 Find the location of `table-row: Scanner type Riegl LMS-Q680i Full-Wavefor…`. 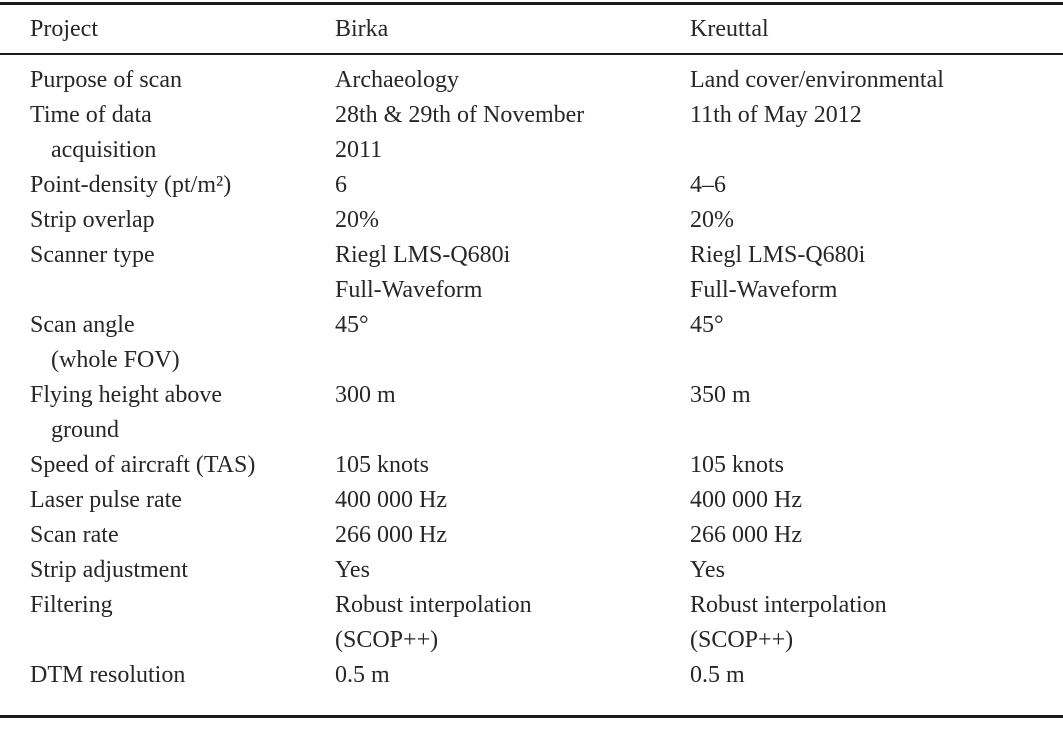

table-row: Scanner type Riegl LMS-Q680i Full-Wavefor… is located at coordinates (531, 273).